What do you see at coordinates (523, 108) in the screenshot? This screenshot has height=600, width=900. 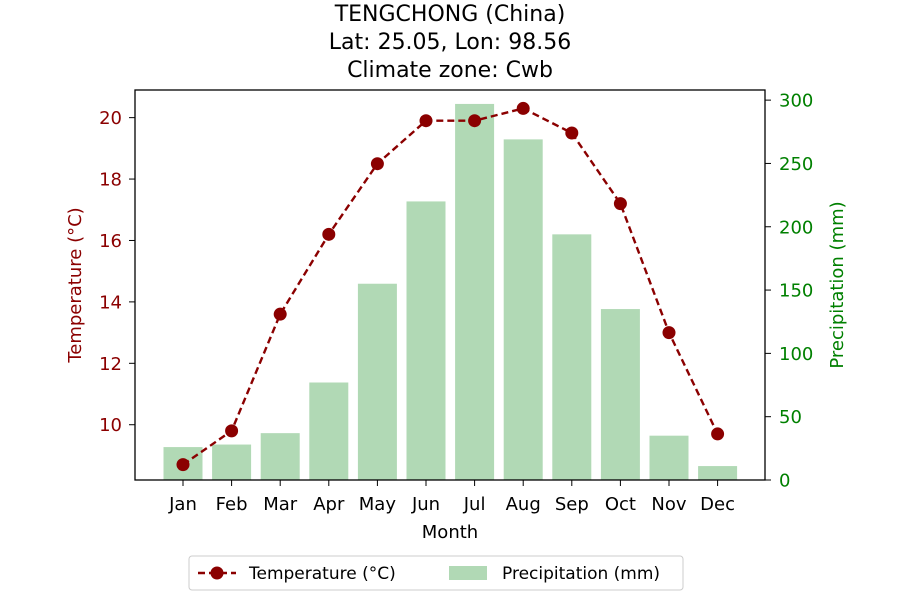 I see `temp-point-aug` at bounding box center [523, 108].